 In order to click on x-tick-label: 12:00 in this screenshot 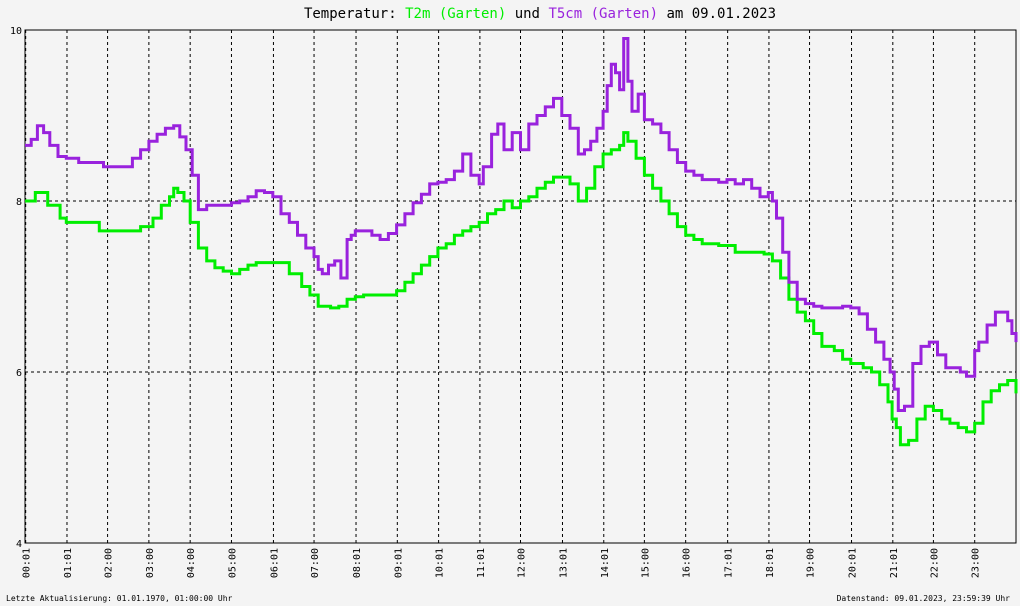, I will do `click(522, 563)`.